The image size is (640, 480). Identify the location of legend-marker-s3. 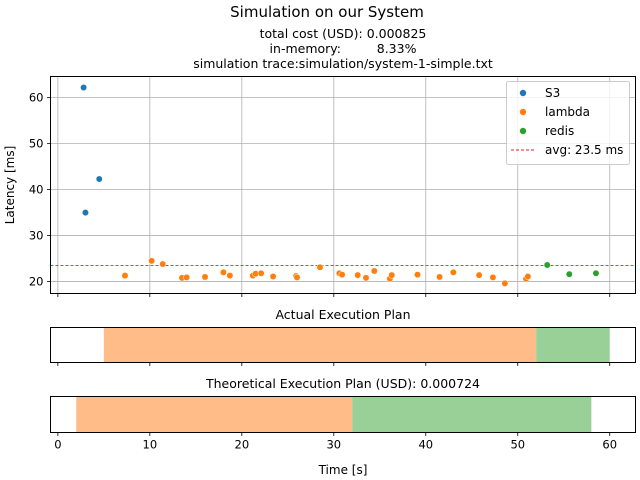
(523, 93).